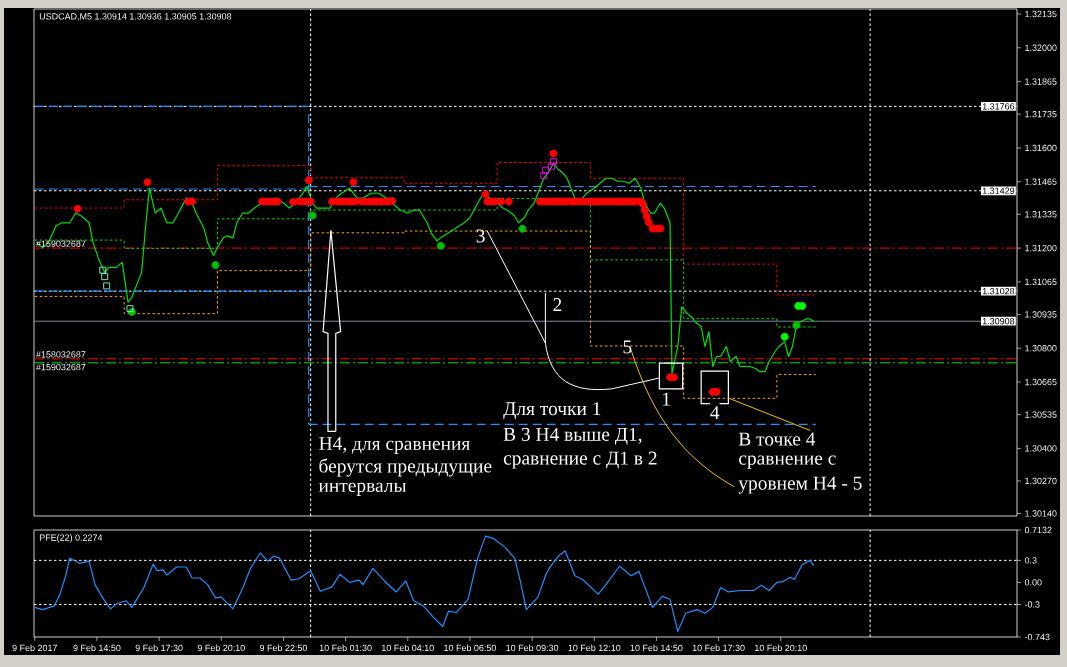  Describe the element at coordinates (480, 236) in the screenshot. I see `annotation: 3` at that location.